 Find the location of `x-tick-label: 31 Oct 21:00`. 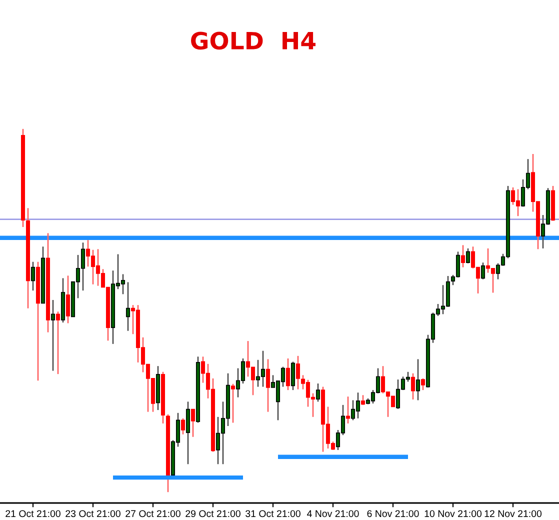

x-tick-label: 31 Oct 21:00 is located at coordinates (273, 514).